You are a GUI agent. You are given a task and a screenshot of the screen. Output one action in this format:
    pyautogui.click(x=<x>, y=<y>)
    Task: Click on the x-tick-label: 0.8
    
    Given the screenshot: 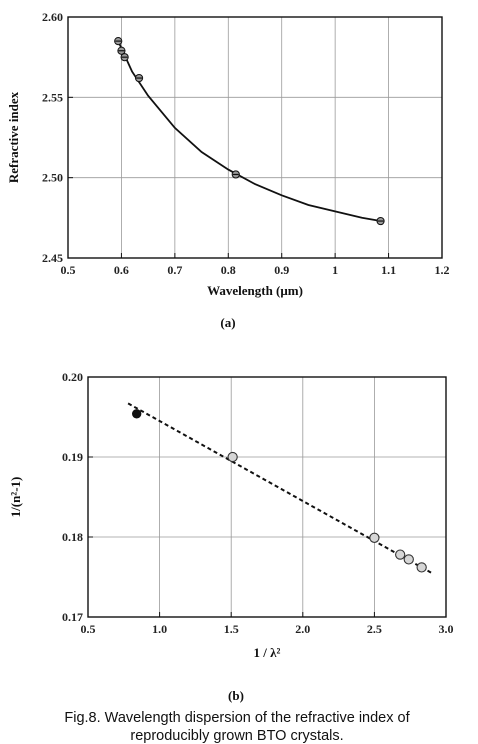 What is the action you would take?
    pyautogui.click(x=228, y=270)
    